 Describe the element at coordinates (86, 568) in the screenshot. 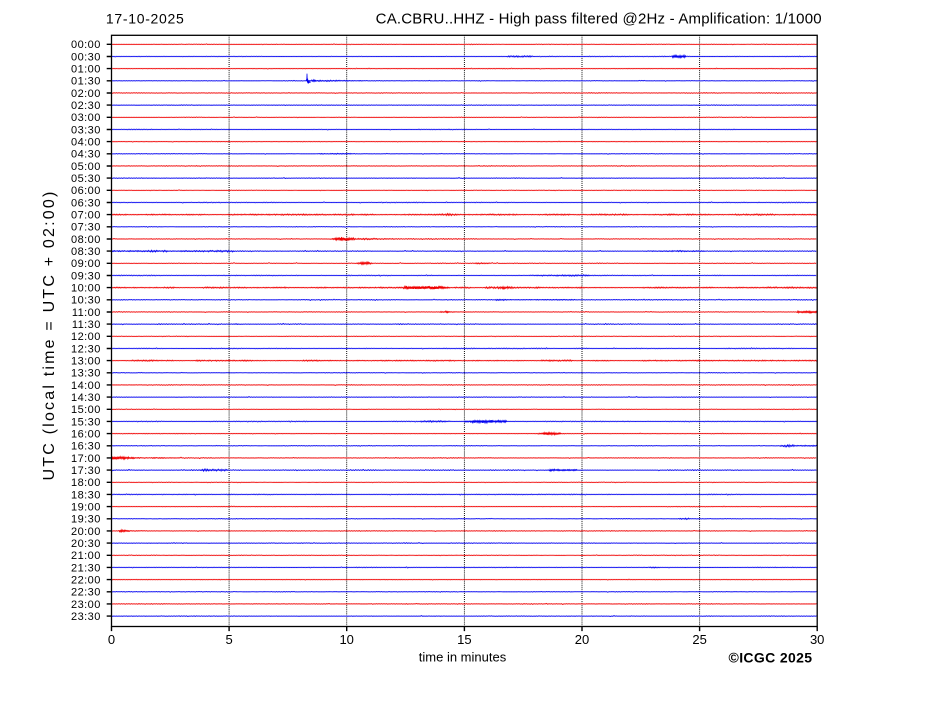

I see `svg-text: 21:30` at that location.